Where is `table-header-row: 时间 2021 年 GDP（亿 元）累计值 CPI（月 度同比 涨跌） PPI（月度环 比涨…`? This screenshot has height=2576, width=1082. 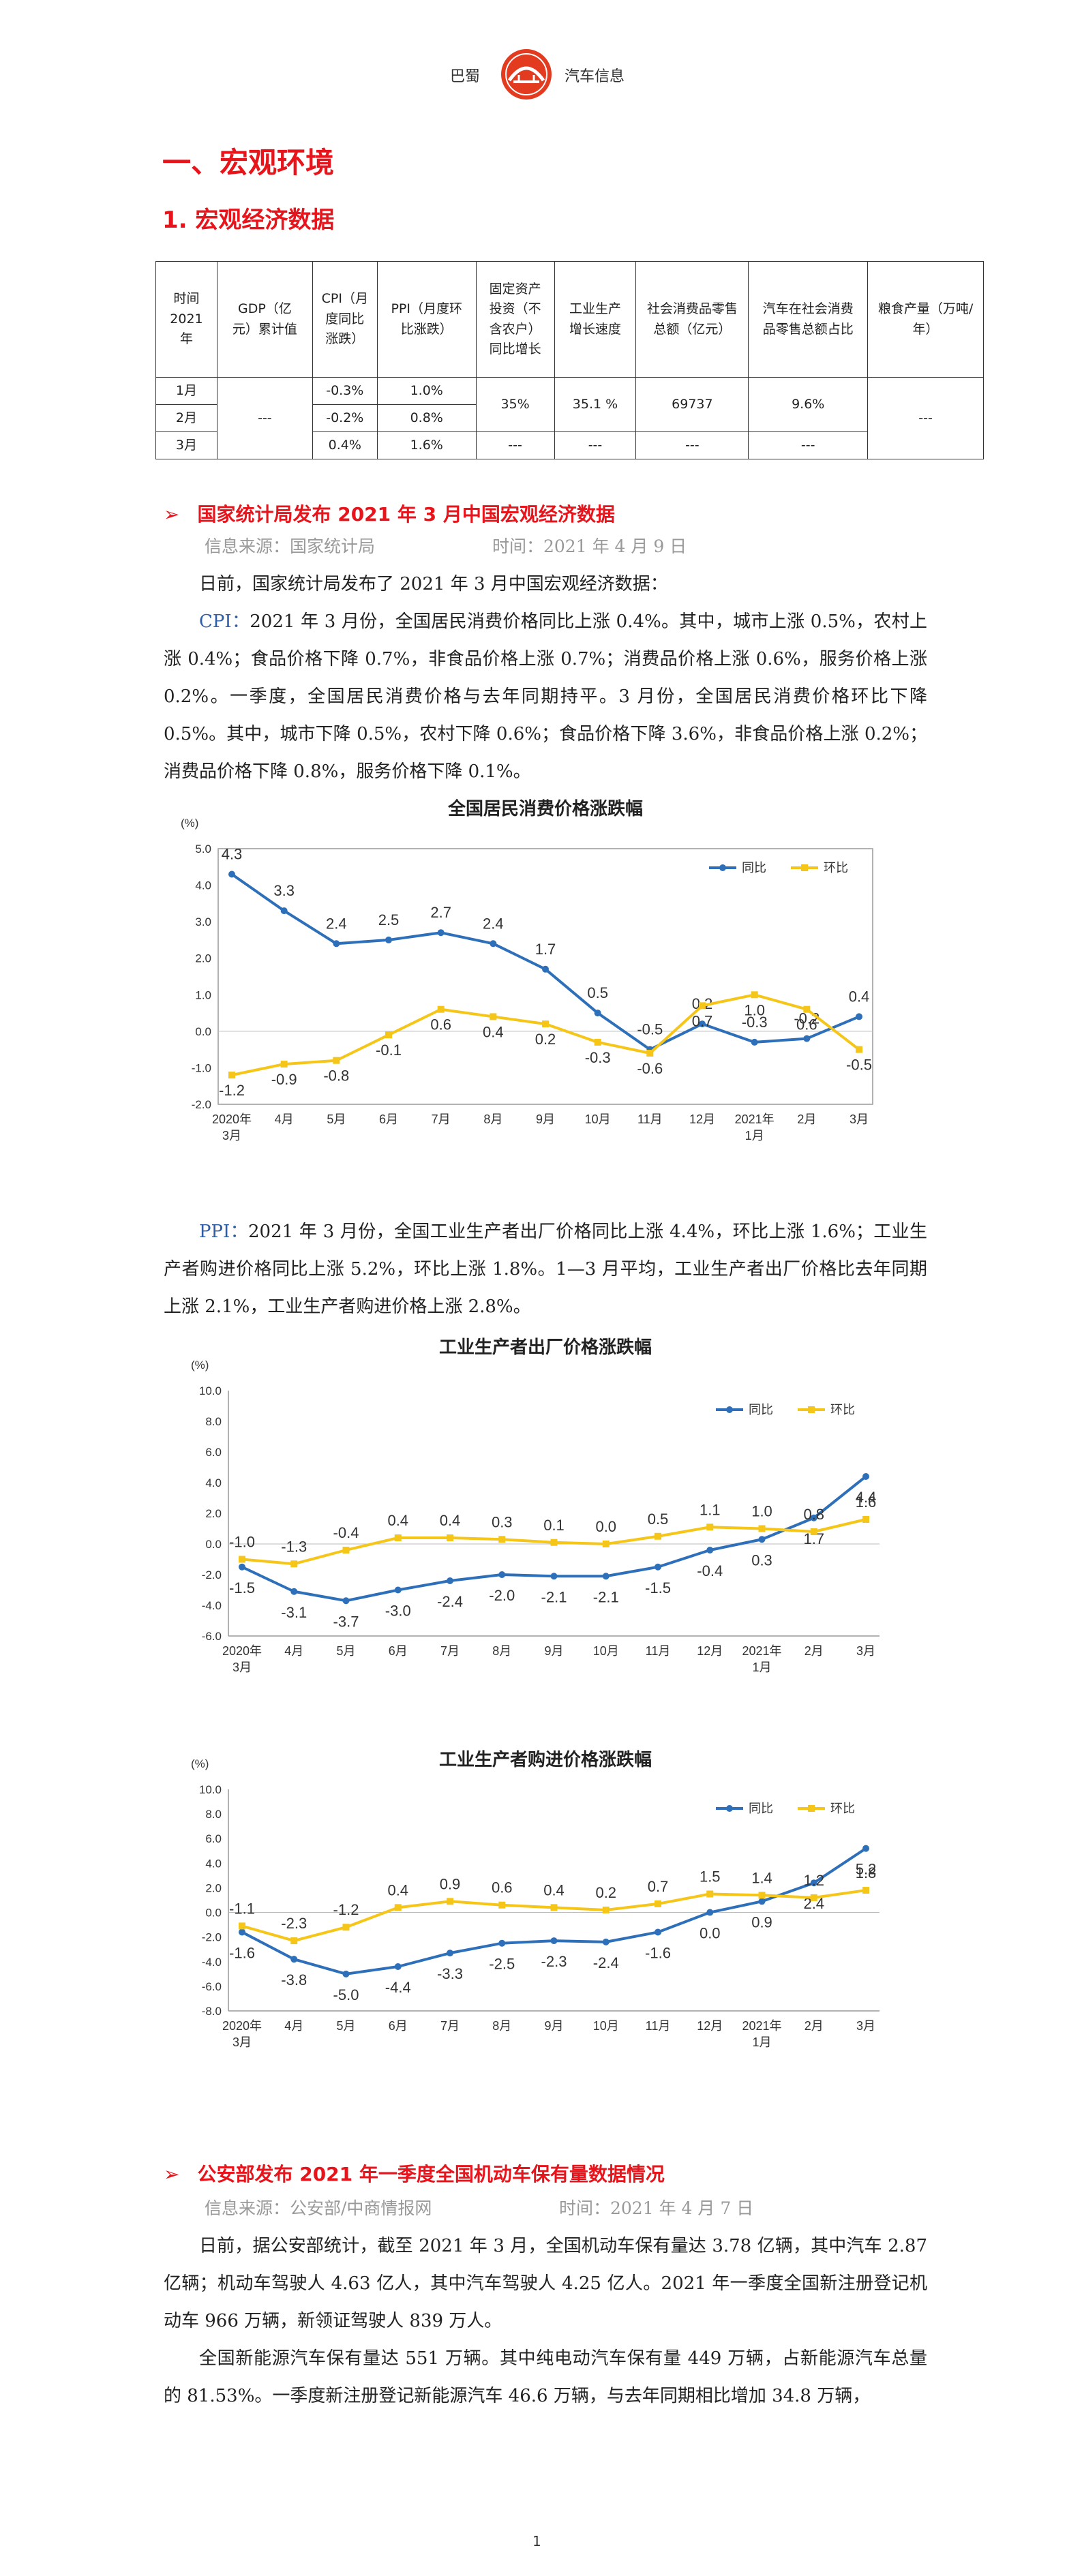 table-header-row: 时间 2021 年 GDP（亿 元）累计值 CPI（月 度同比 涨跌） PPI（月度环 比涨… is located at coordinates (569, 319).